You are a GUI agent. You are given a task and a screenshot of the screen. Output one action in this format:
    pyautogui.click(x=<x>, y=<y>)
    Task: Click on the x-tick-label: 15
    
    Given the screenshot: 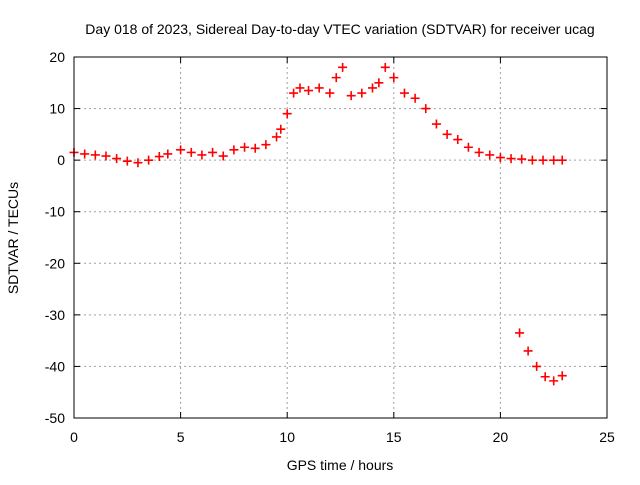 What is the action you would take?
    pyautogui.click(x=394, y=437)
    